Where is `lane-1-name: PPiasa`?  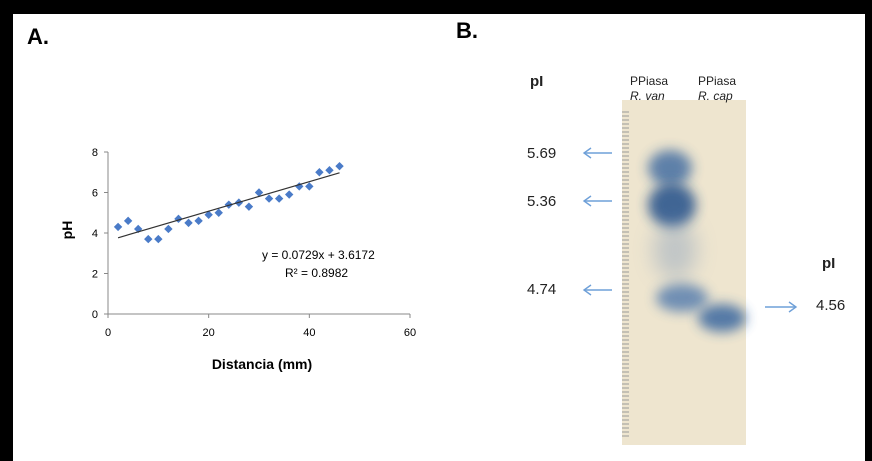 lane-1-name: PPiasa is located at coordinates (649, 81).